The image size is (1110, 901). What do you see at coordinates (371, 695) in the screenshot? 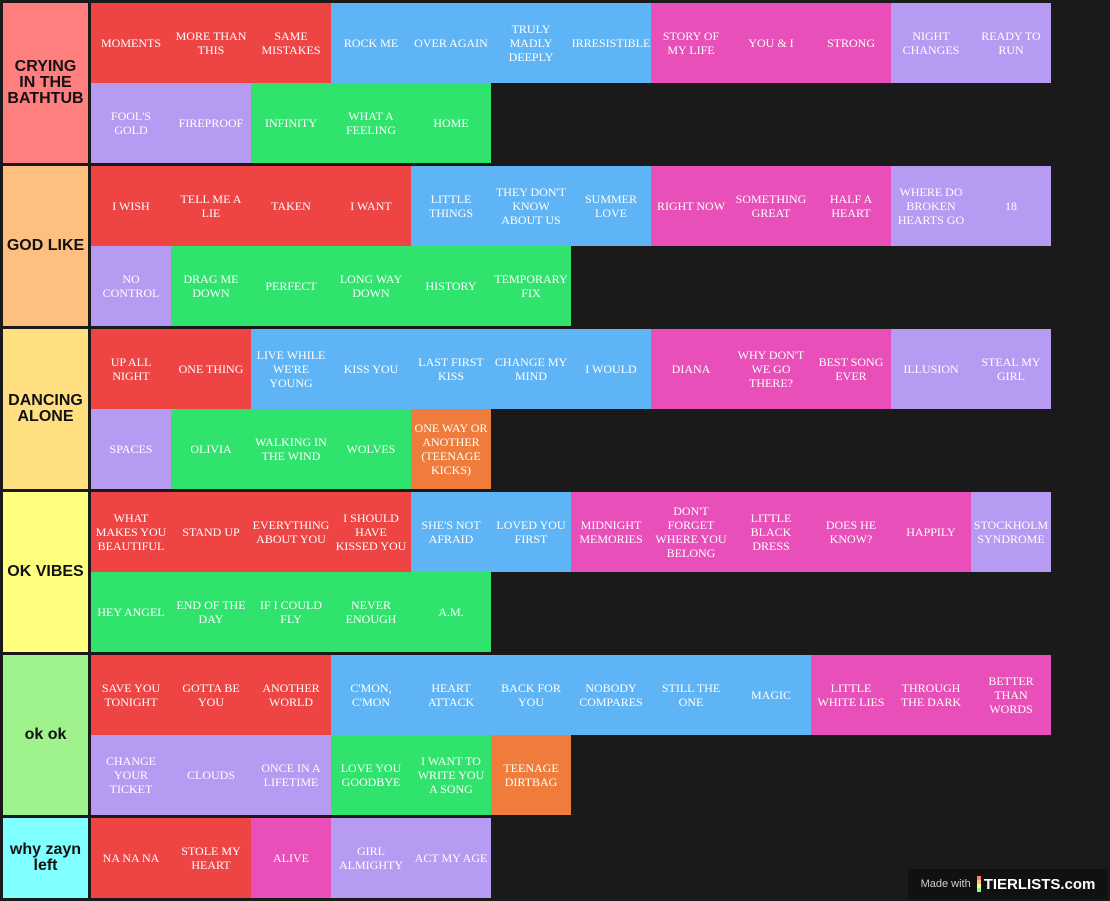
I see `tier-item: C'MON, C'MON` at bounding box center [371, 695].